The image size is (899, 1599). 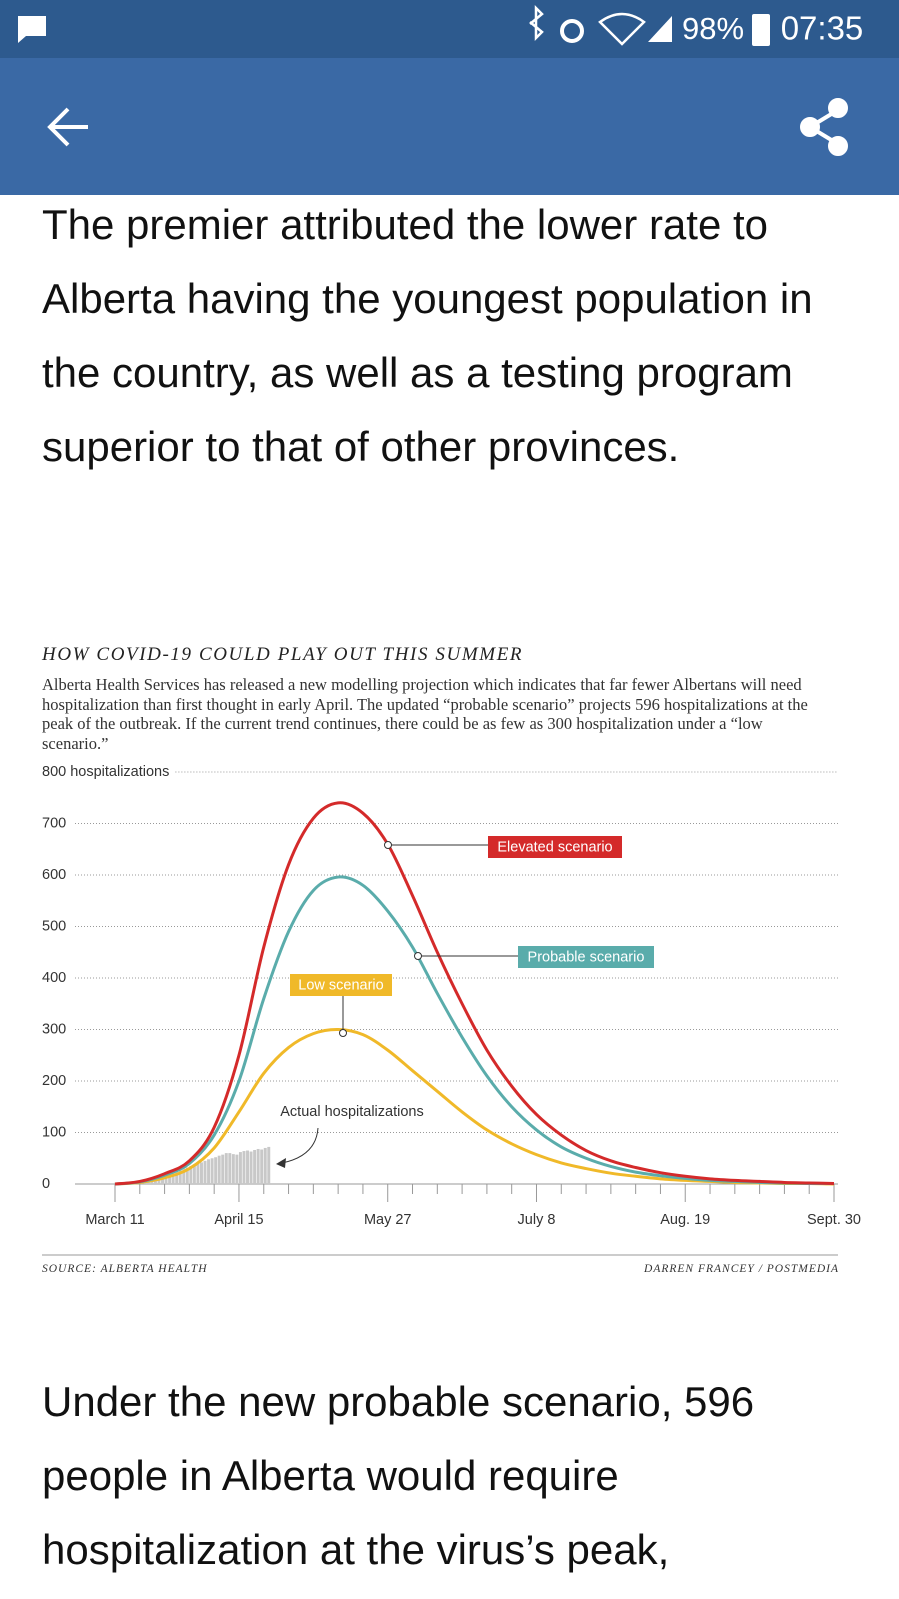 I want to click on app-bar, so click(x=449, y=126).